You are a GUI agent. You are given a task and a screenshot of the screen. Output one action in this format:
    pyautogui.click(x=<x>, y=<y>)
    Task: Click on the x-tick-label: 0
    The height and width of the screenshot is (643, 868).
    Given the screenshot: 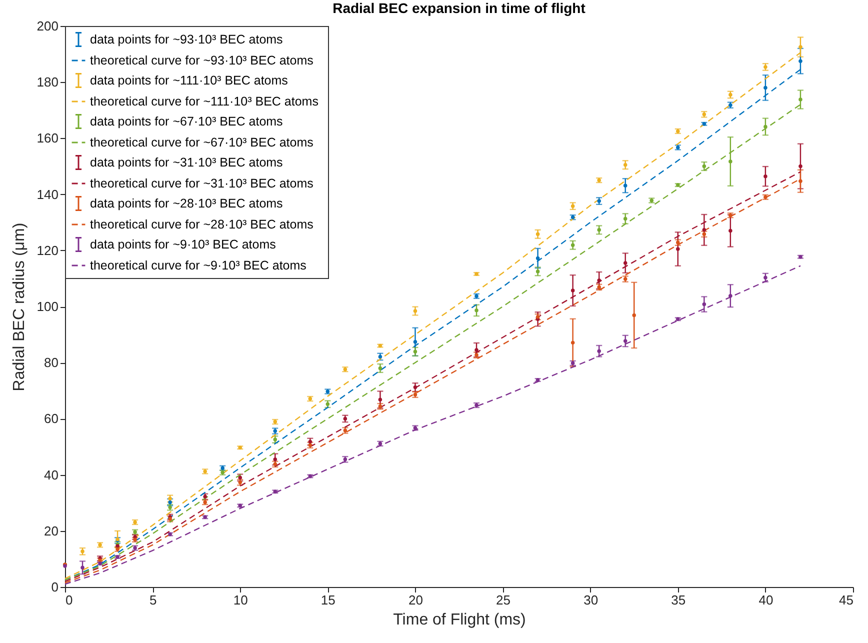 What is the action you would take?
    pyautogui.click(x=69, y=600)
    